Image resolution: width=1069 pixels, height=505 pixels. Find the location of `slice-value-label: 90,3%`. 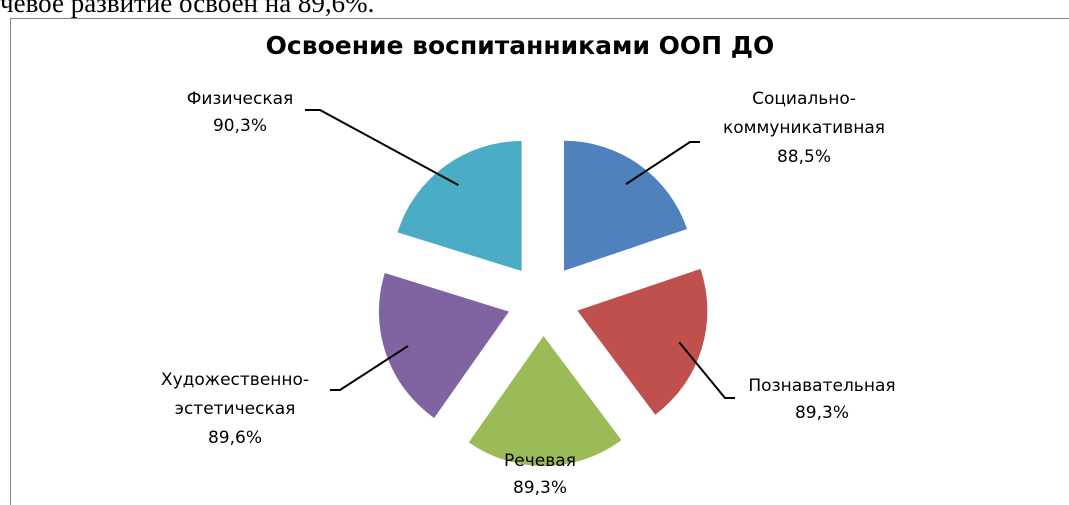

slice-value-label: 90,3% is located at coordinates (240, 126).